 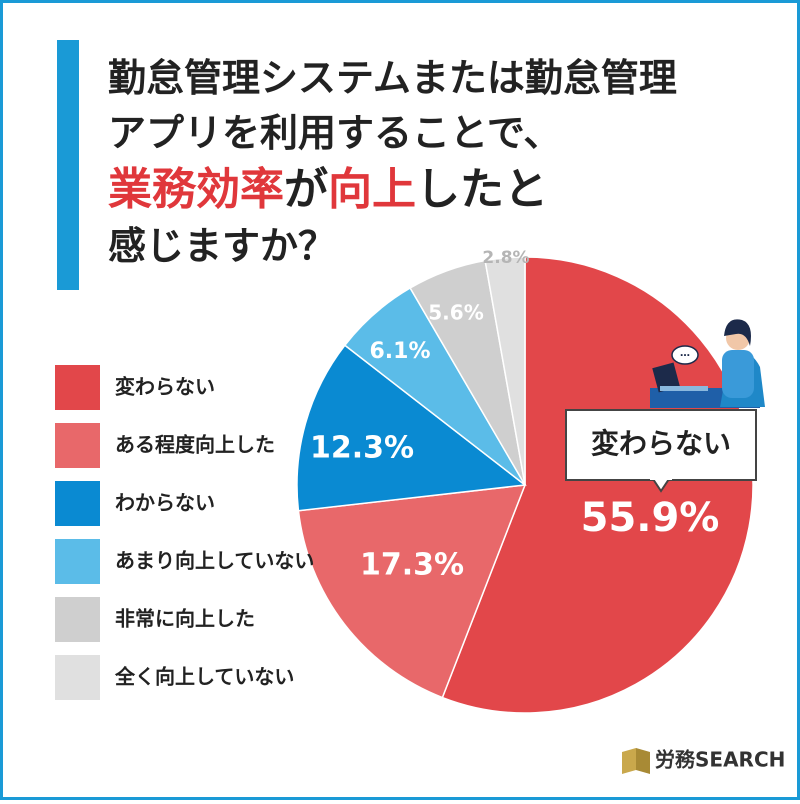 I want to click on legend-label: 全く向上していない, so click(x=204, y=677).